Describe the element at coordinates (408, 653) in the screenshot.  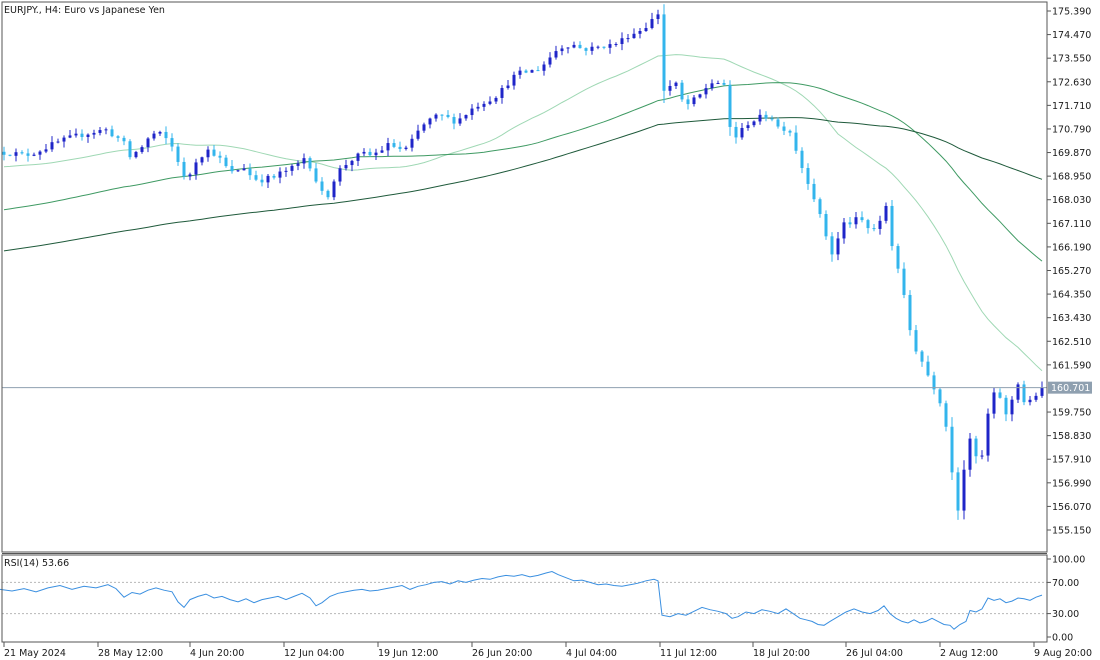
I see `time-tick-label: 19 Jun 12:00` at that location.